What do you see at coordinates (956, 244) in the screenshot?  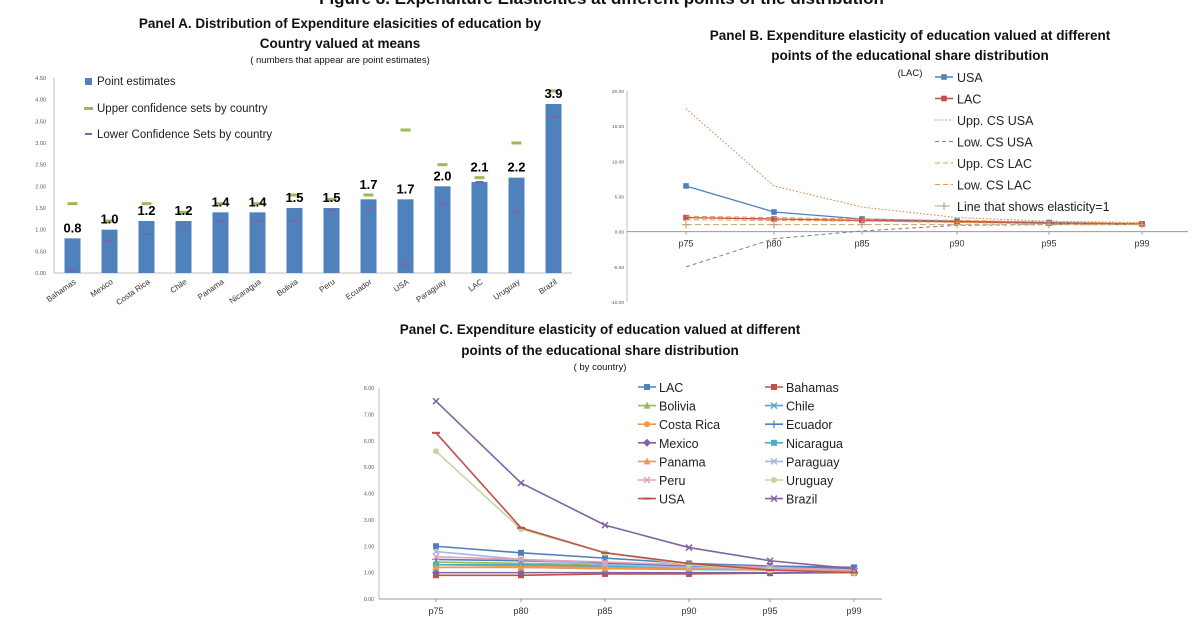 I see `panel-b-x-tick-label: p90` at bounding box center [956, 244].